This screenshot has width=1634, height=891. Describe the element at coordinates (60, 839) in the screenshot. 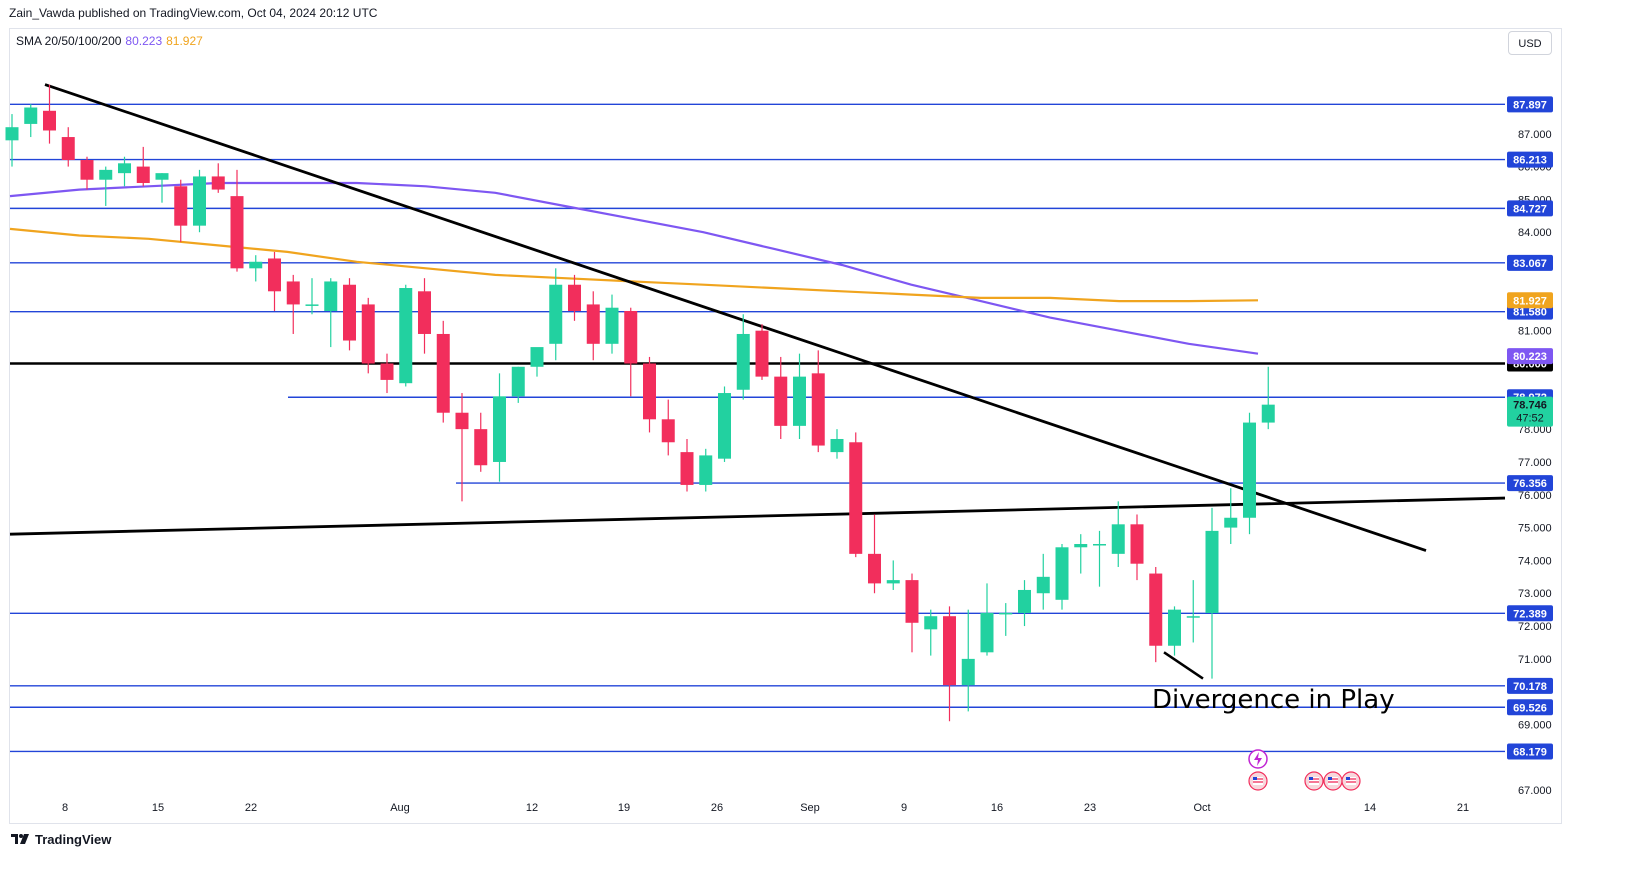

I see `footer-brand: TradingView` at that location.